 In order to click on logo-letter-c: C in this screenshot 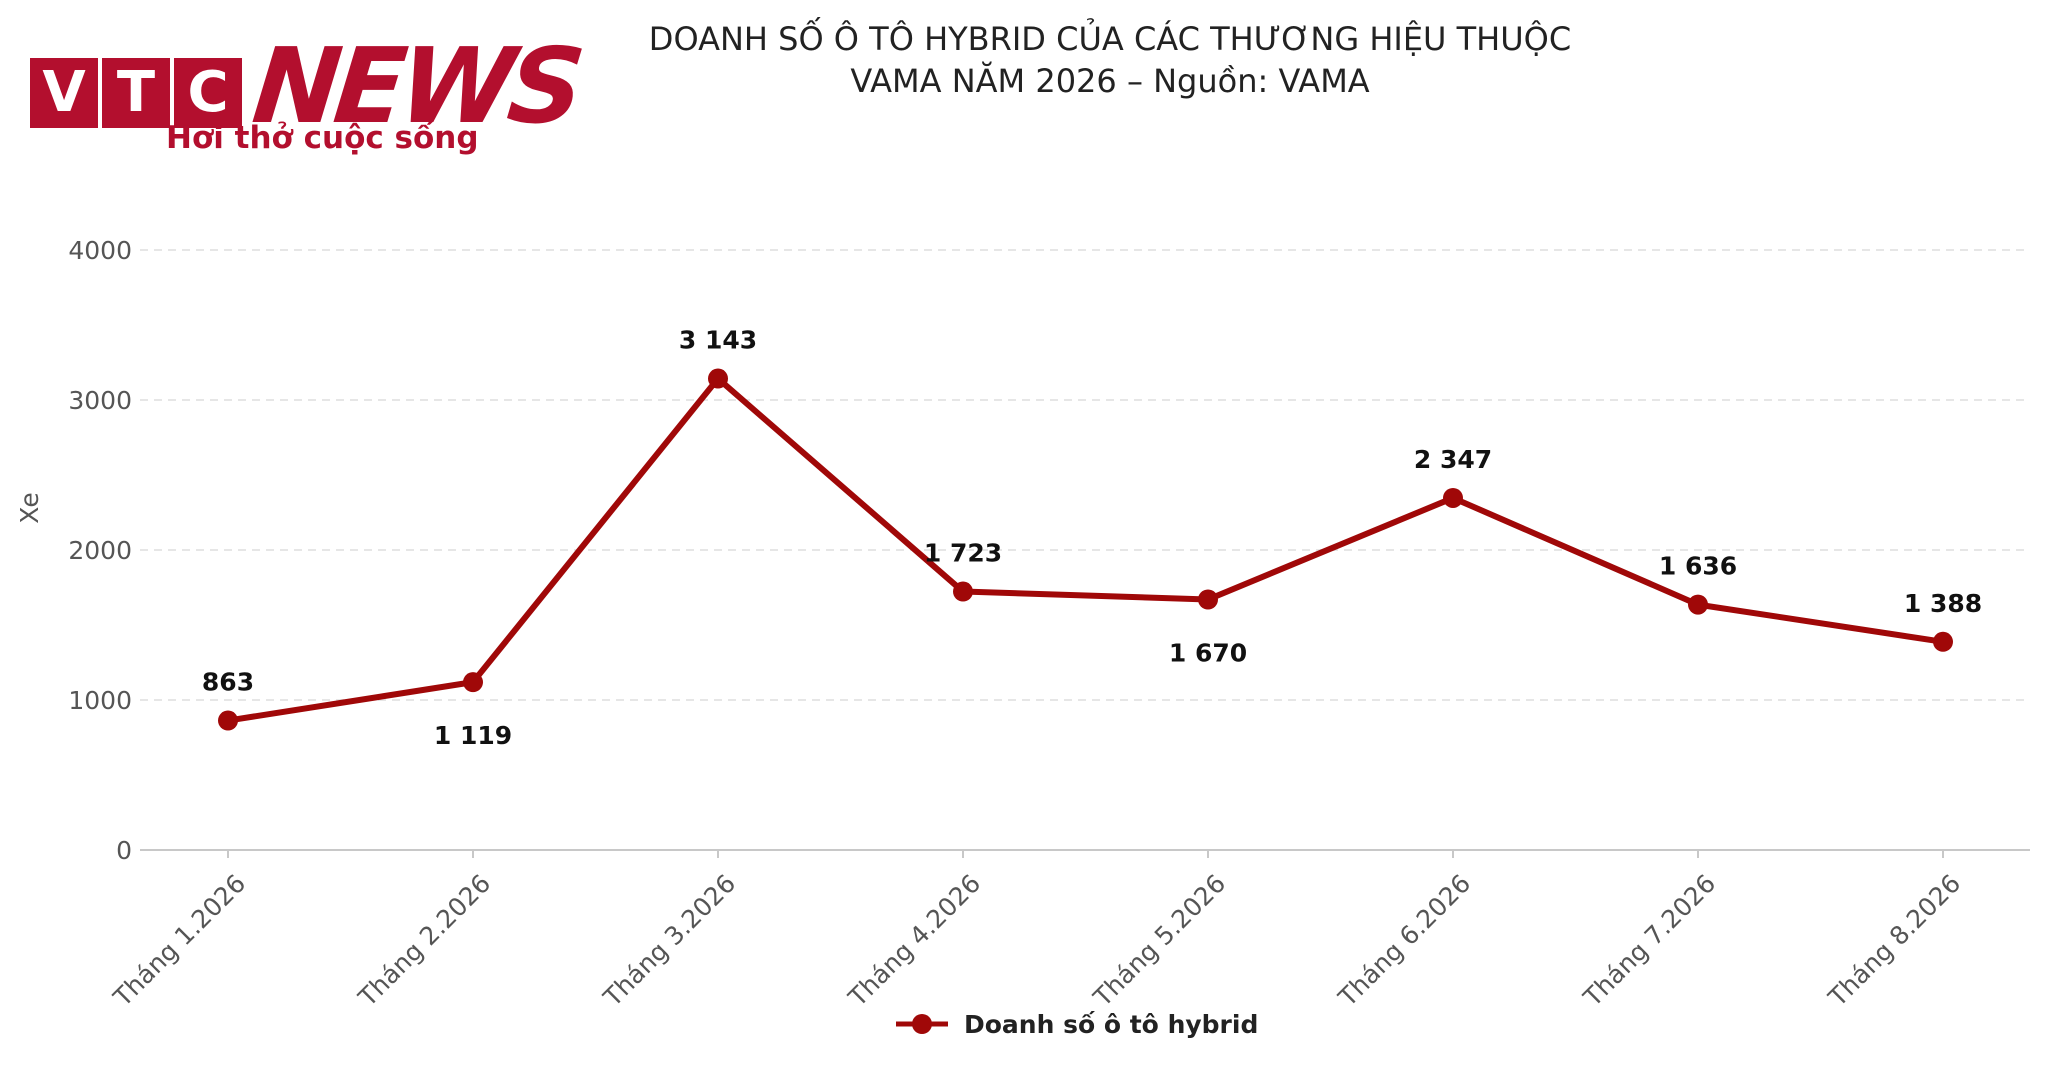, I will do `click(208, 93)`.